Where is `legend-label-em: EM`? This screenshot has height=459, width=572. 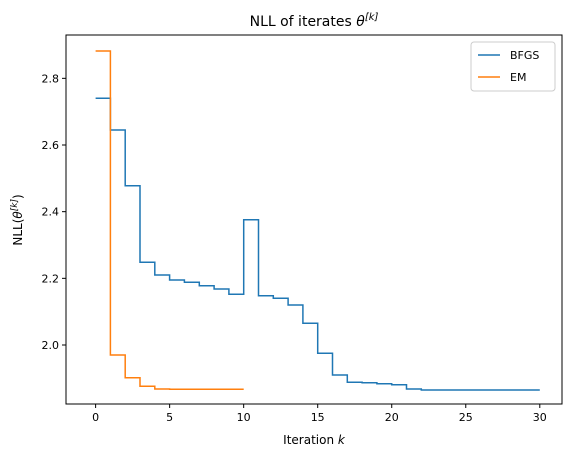
legend-label-em: EM is located at coordinates (518, 77).